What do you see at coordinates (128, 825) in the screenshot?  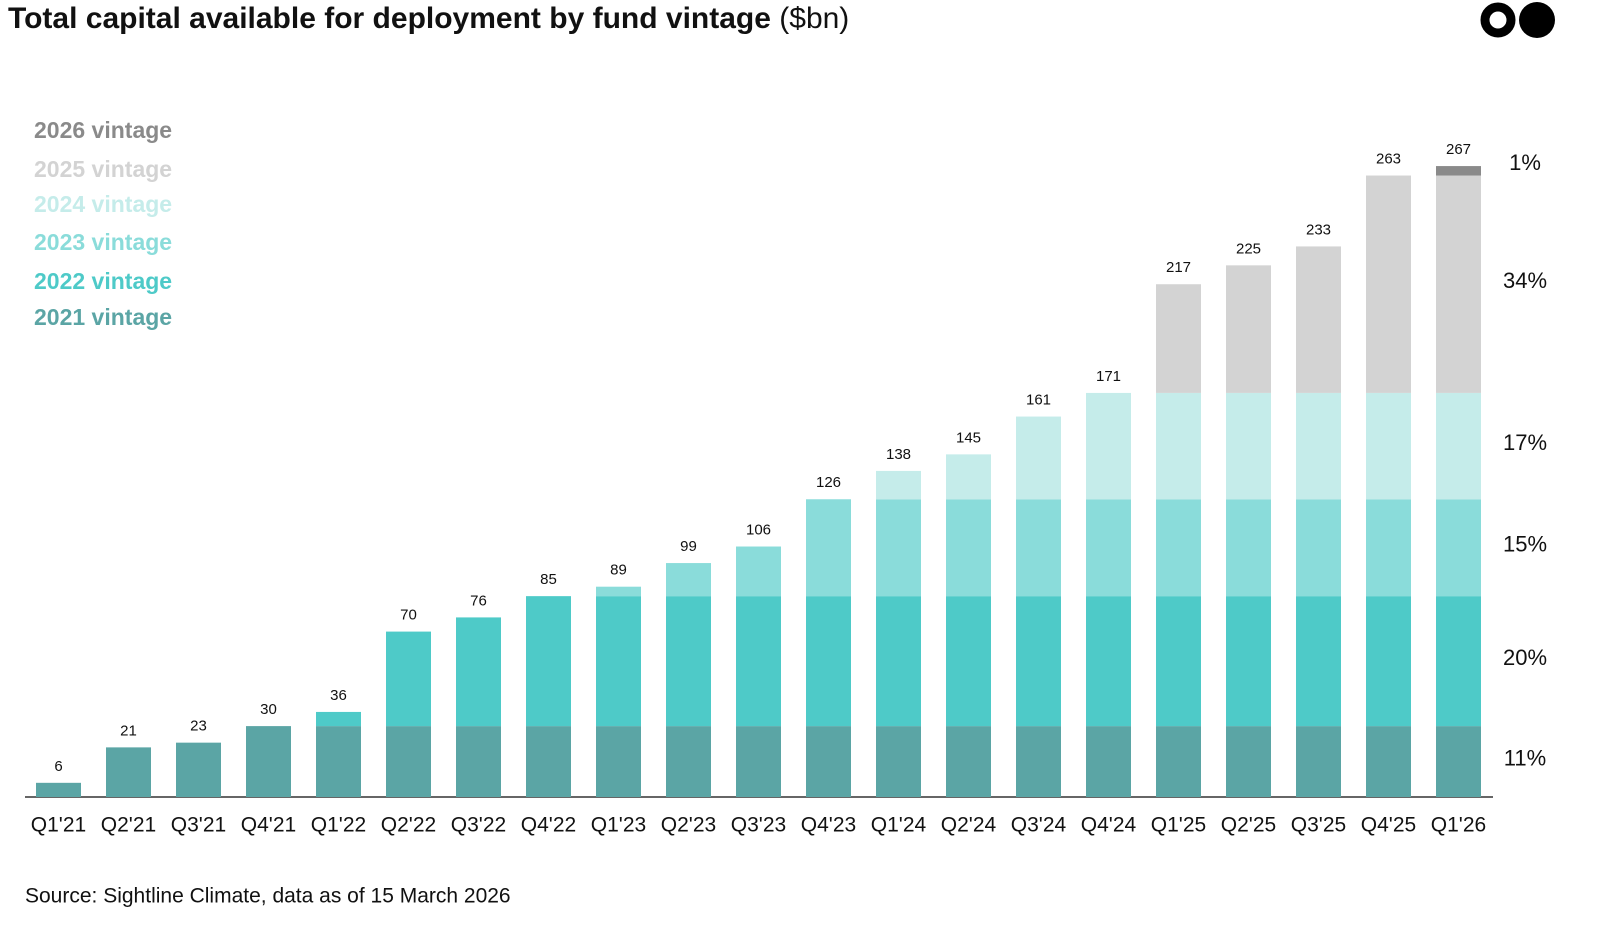 I see `x-tick-label: Q2'21` at bounding box center [128, 825].